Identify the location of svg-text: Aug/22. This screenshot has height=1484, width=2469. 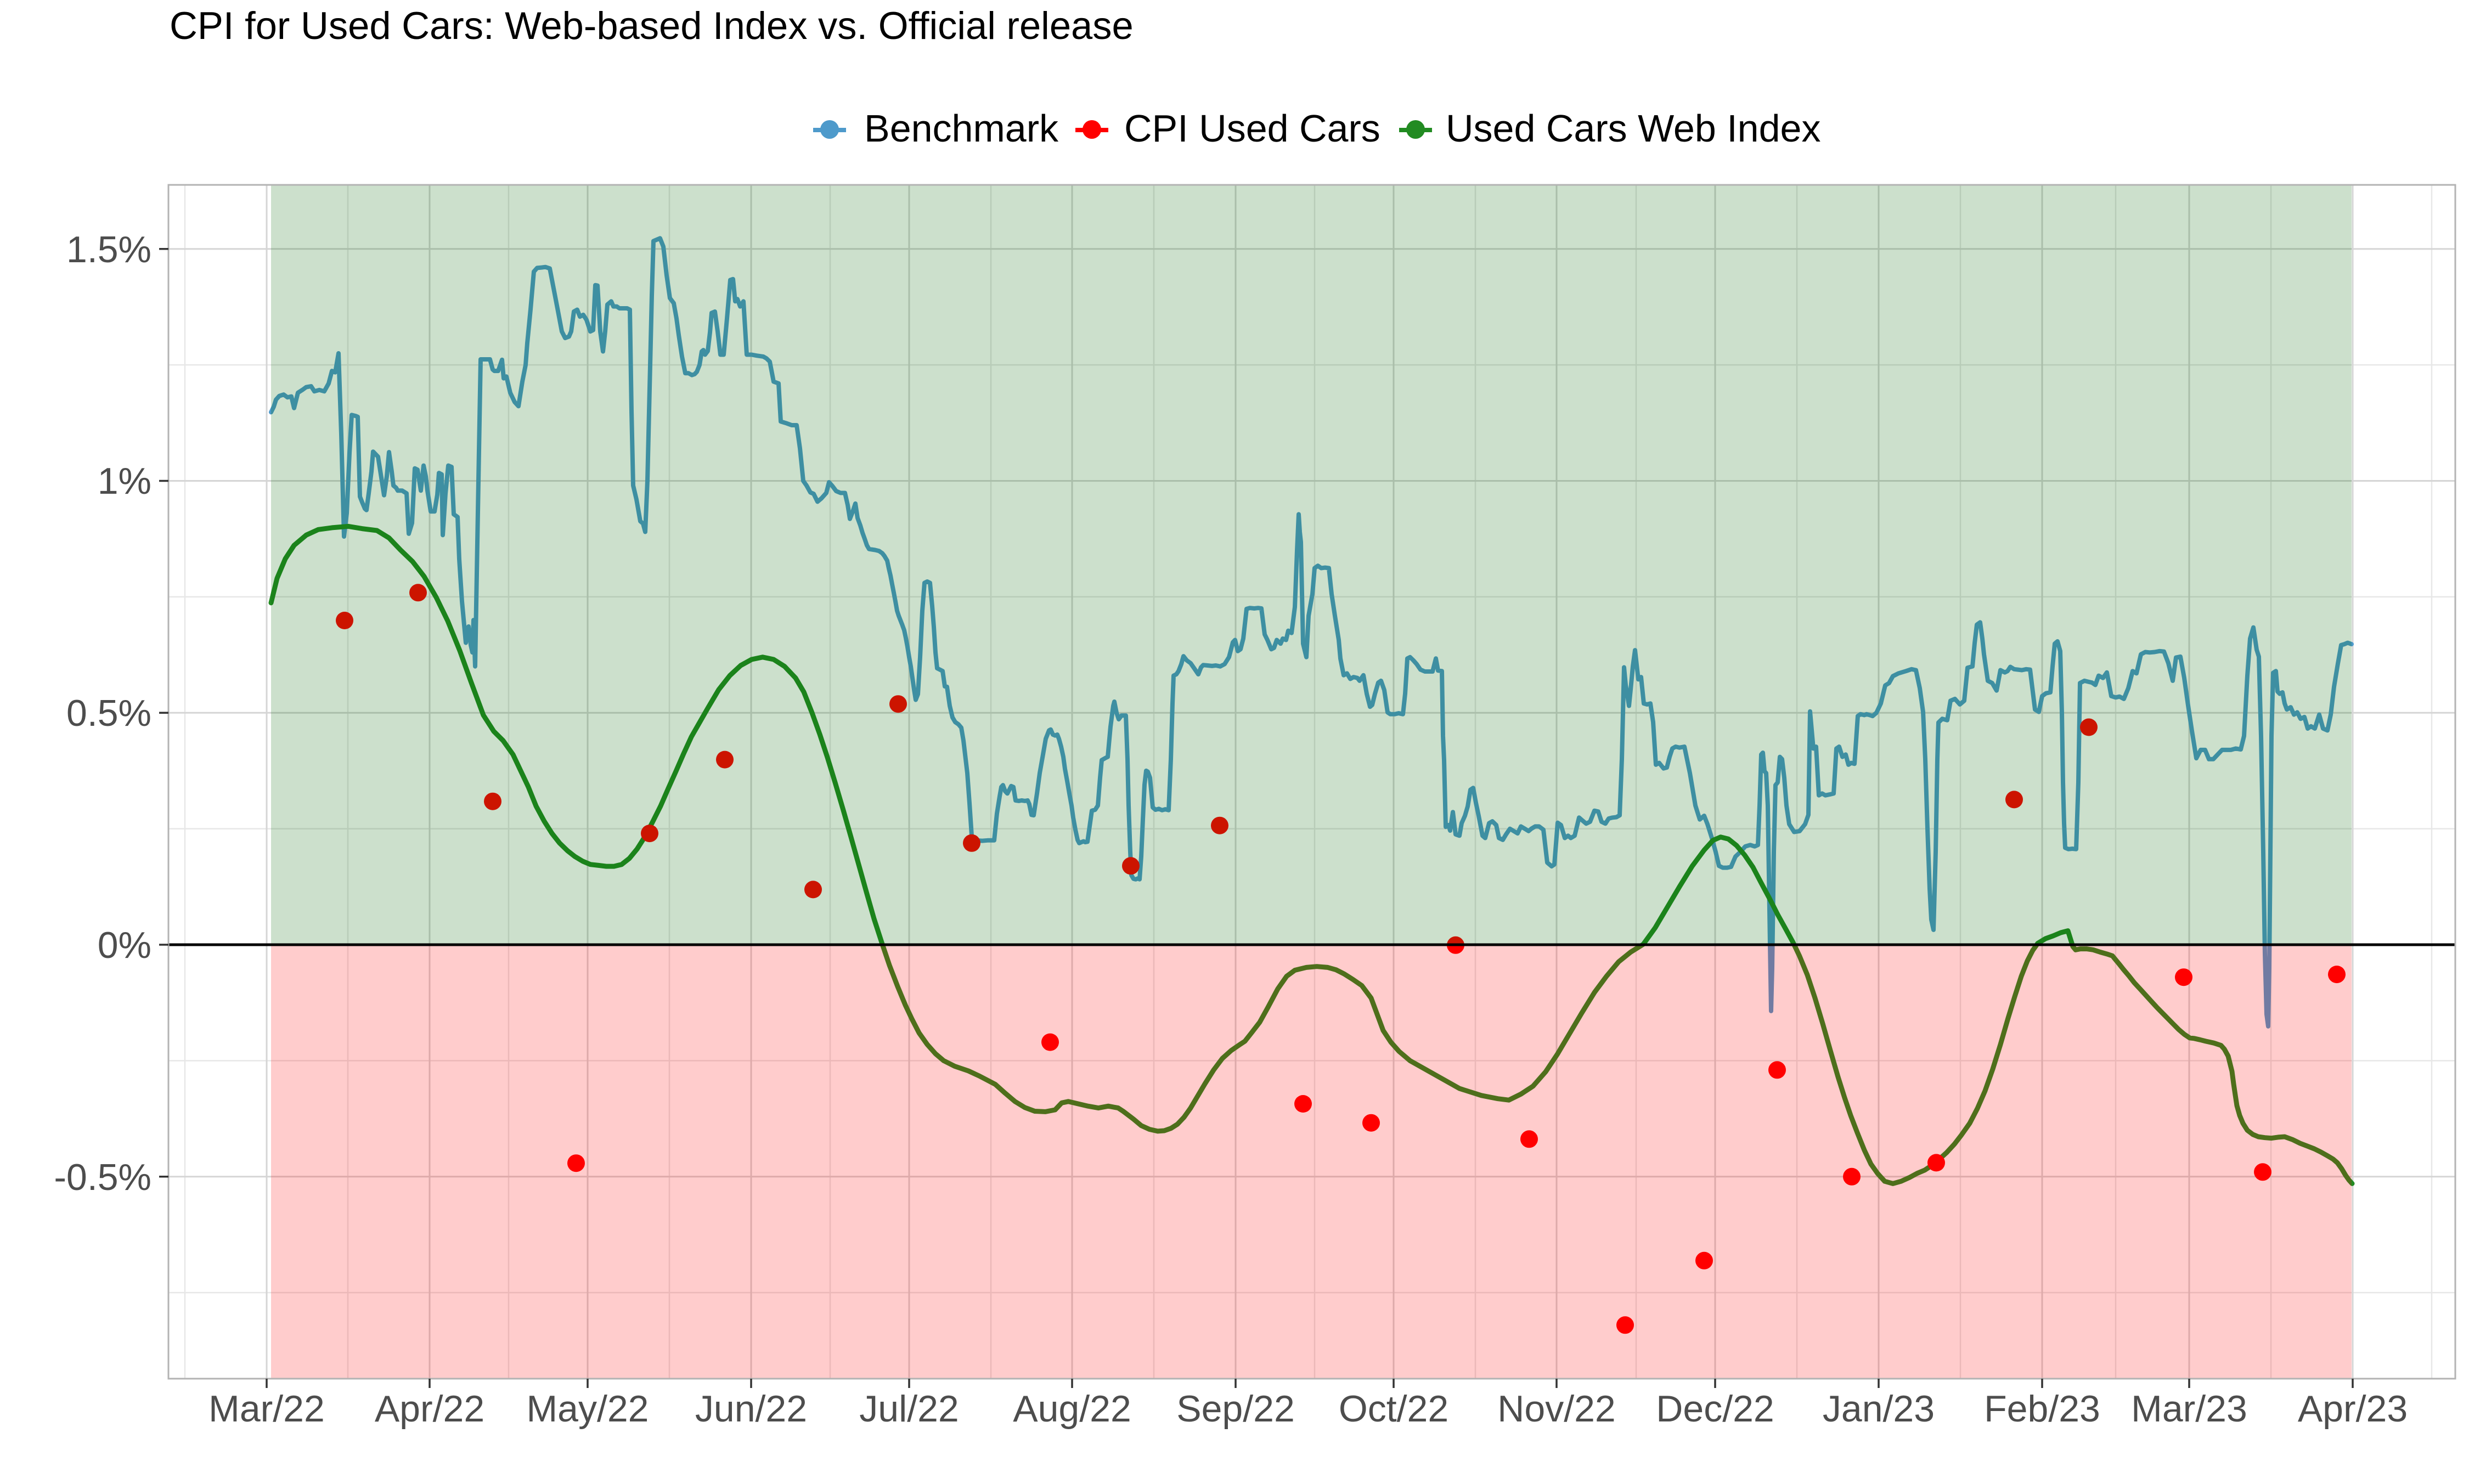
(1072, 1409).